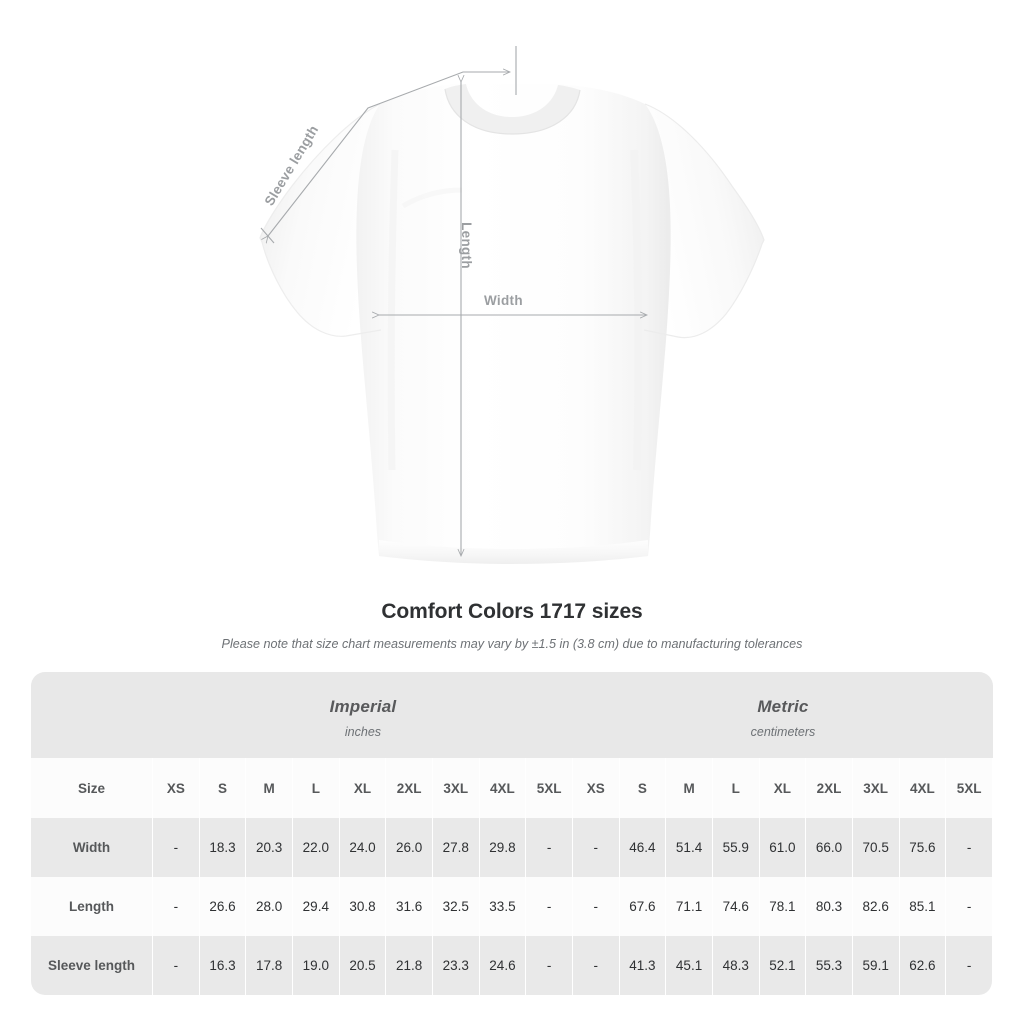 The width and height of the screenshot is (1024, 1024). What do you see at coordinates (783, 965) in the screenshot?
I see `cell-sleeve-length-metric-4: 52.1` at bounding box center [783, 965].